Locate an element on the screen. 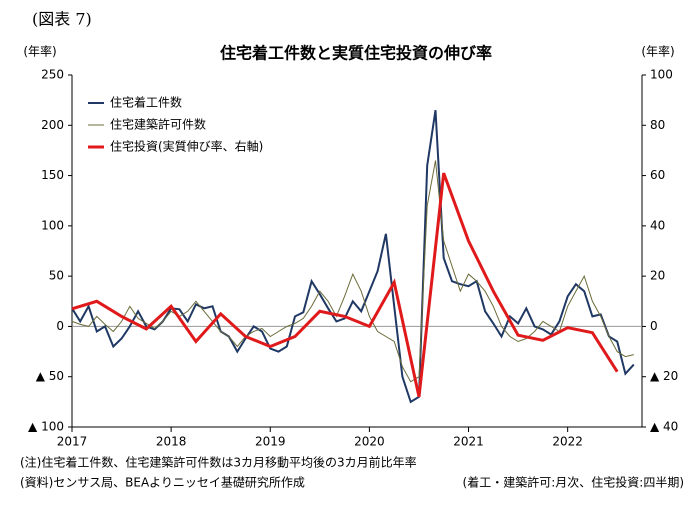  legend-label: 住宅着工件数 is located at coordinates (146, 102).